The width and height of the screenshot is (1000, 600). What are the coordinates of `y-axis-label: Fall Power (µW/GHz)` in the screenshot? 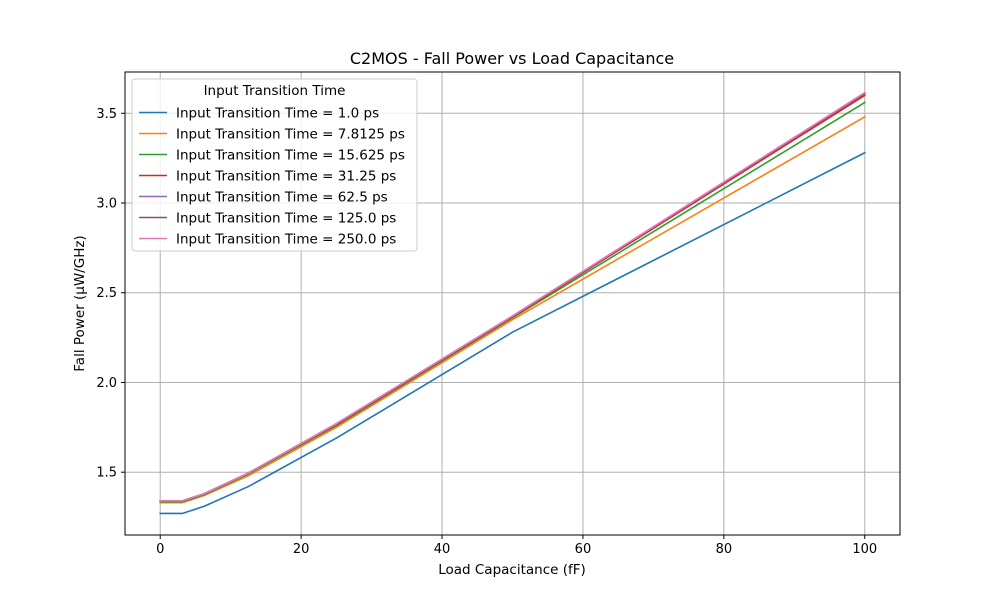 It's located at (80, 303).